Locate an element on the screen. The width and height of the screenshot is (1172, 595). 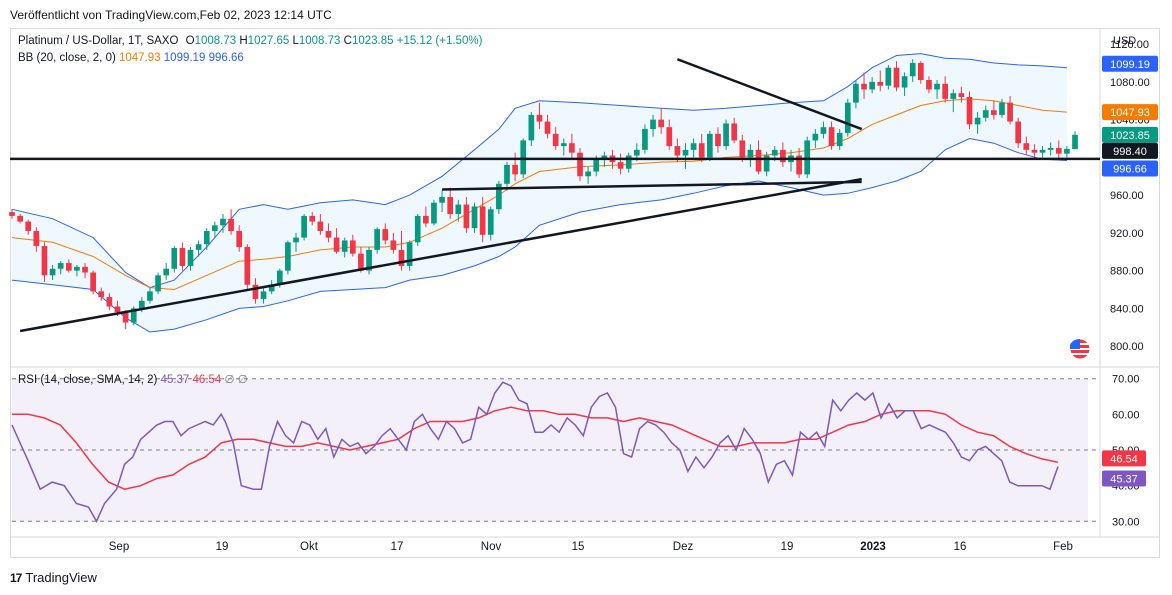
price-label-text: 1099.19 is located at coordinates (1130, 65).